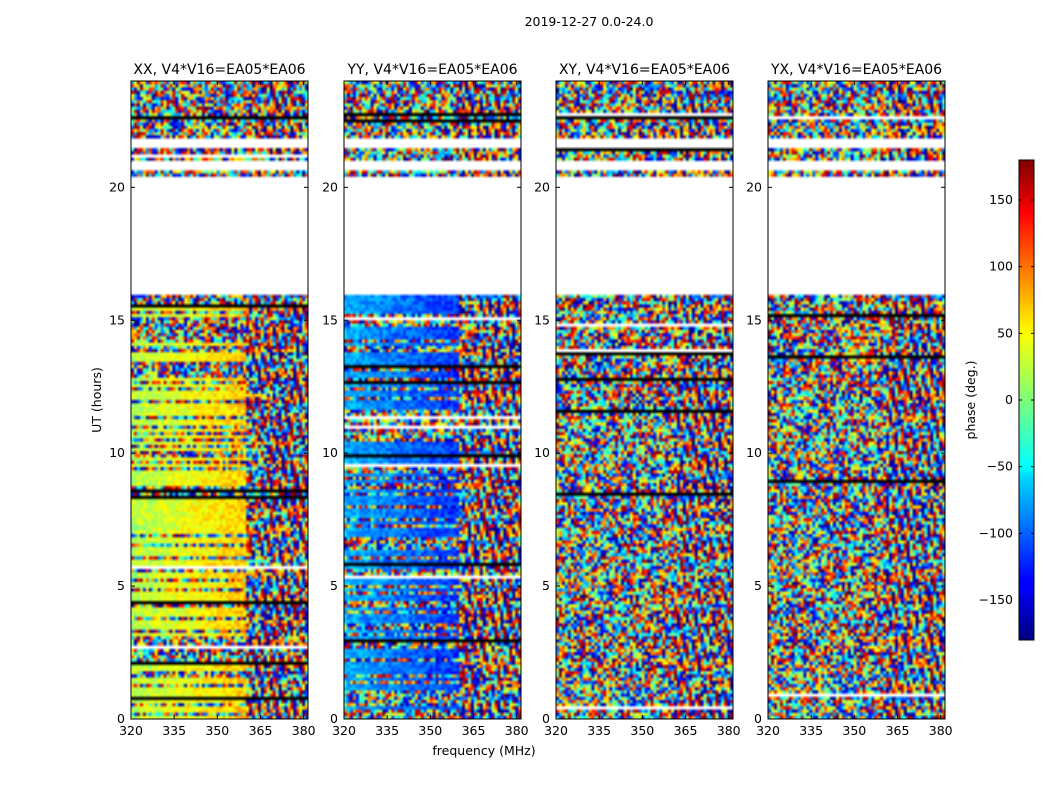  What do you see at coordinates (1001, 266) in the screenshot?
I see `colorbar-tick-label: 100` at bounding box center [1001, 266].